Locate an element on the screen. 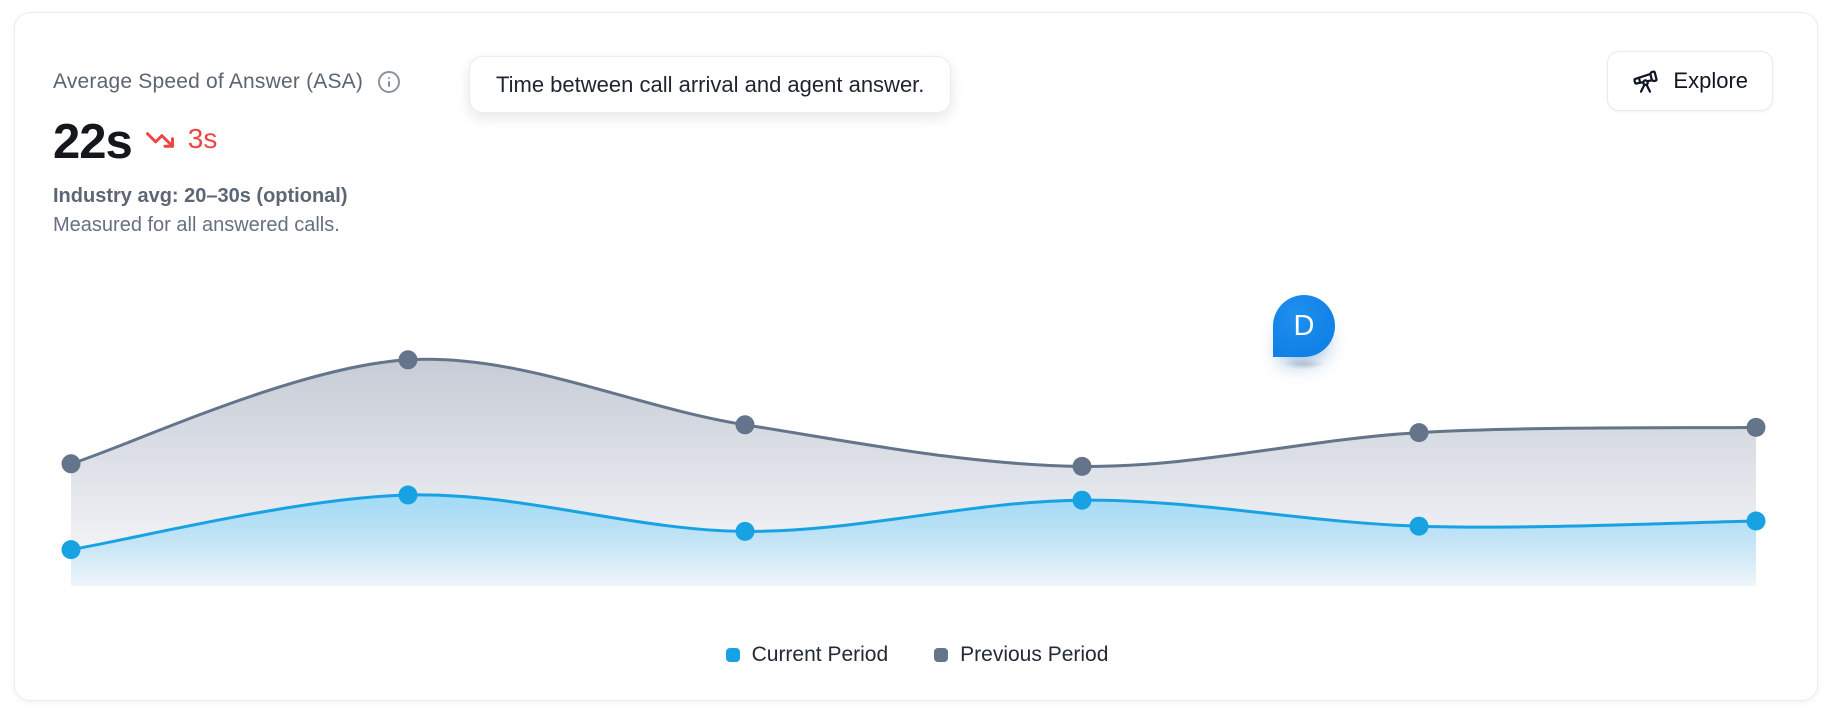 Image resolution: width=1832 pixels, height=718 pixels. collaborator-cursor-d: D is located at coordinates (1304, 332).